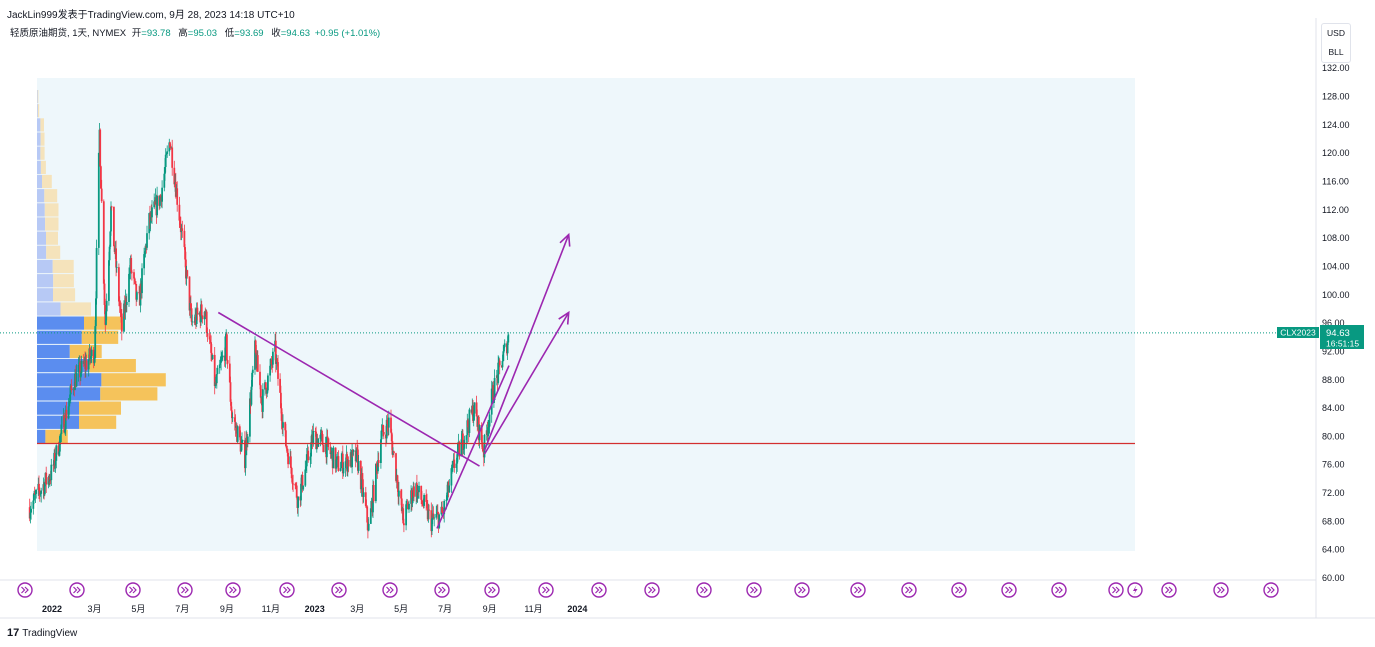 The image size is (1375, 647). Describe the element at coordinates (1135, 590) in the screenshot. I see `dividend-event-icon` at that location.